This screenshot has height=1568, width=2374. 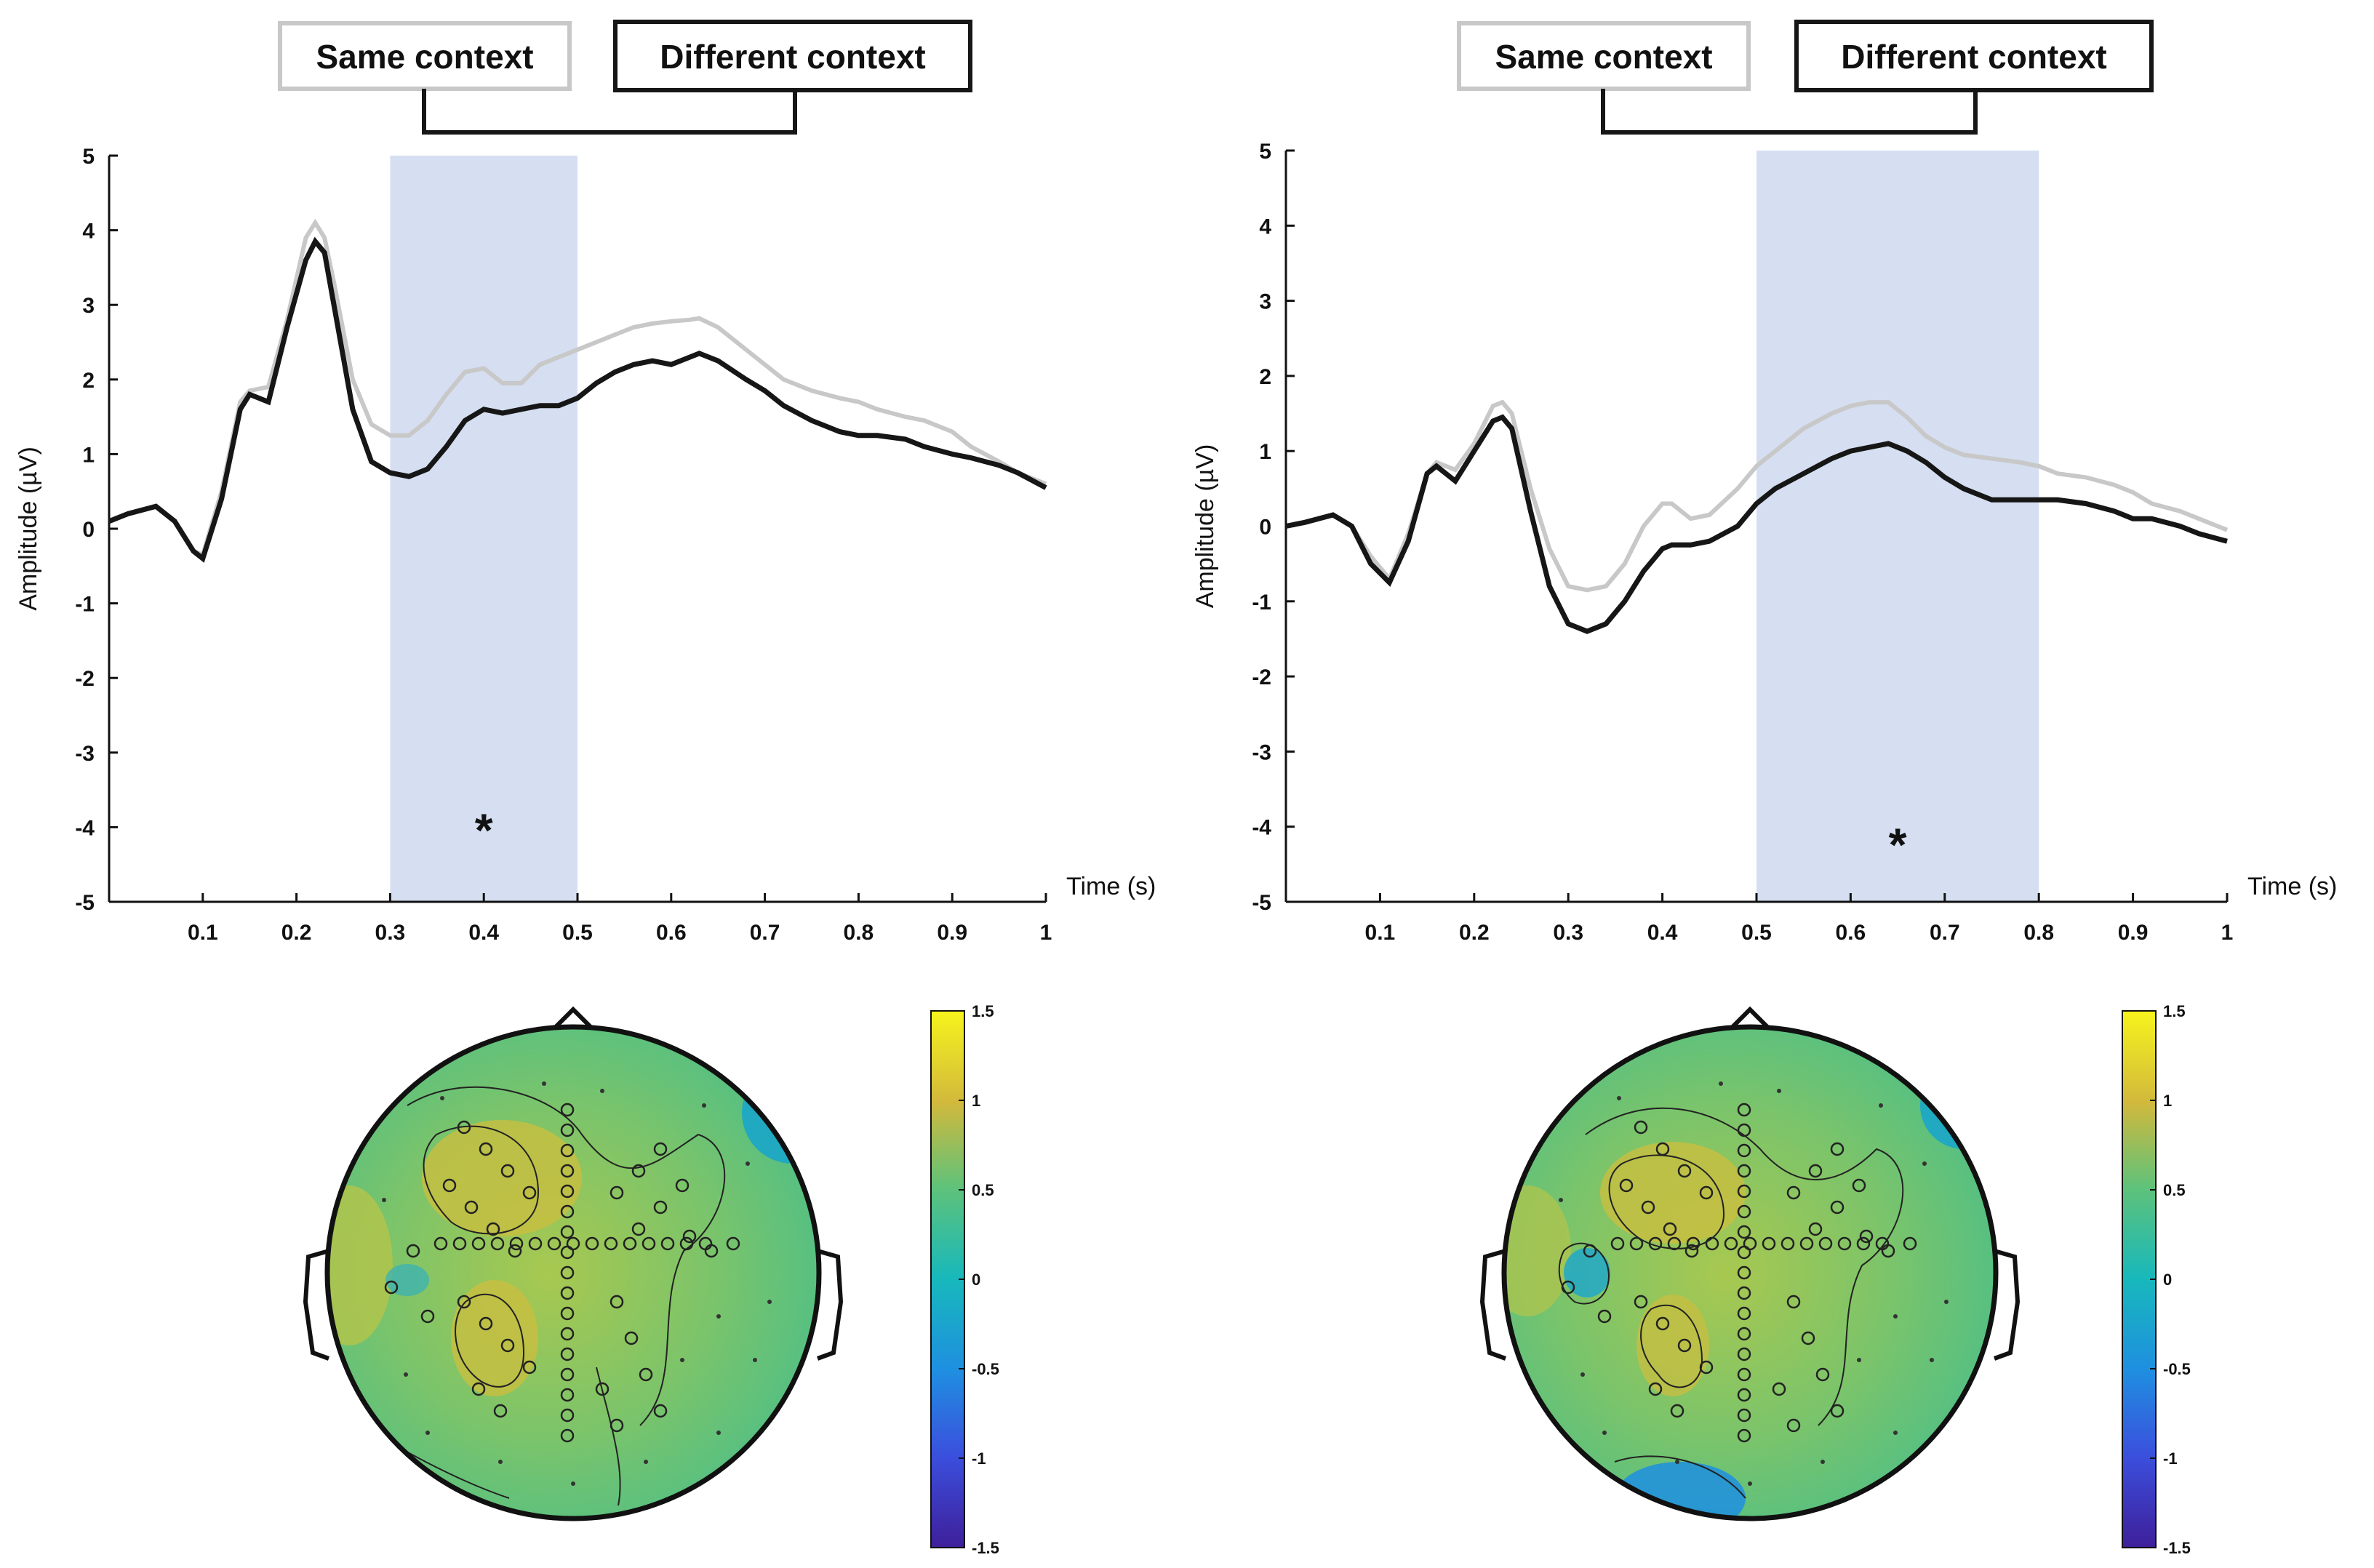 What do you see at coordinates (1380, 933) in the screenshot?
I see `x-tick-label: 0.1` at bounding box center [1380, 933].